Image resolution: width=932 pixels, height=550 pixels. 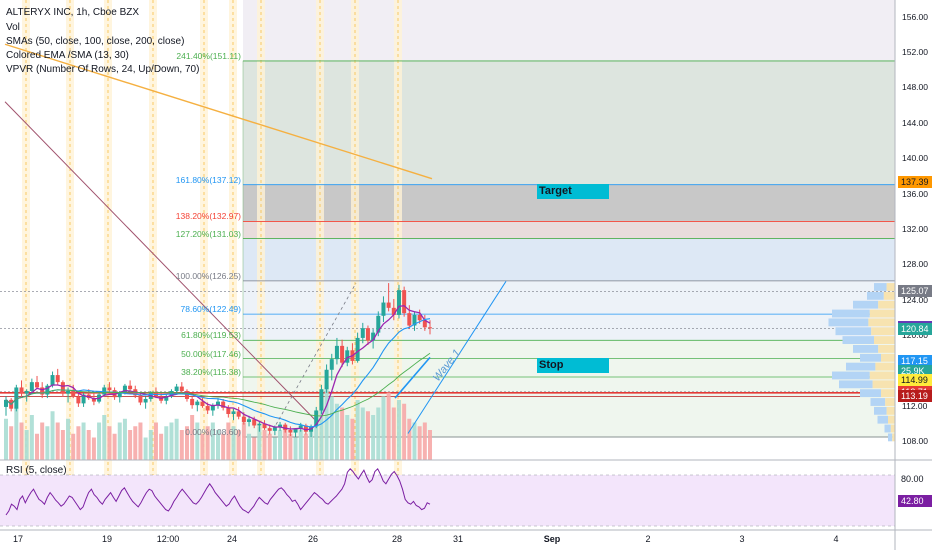 I want to click on price-tag: 137.39, so click(x=915, y=182).